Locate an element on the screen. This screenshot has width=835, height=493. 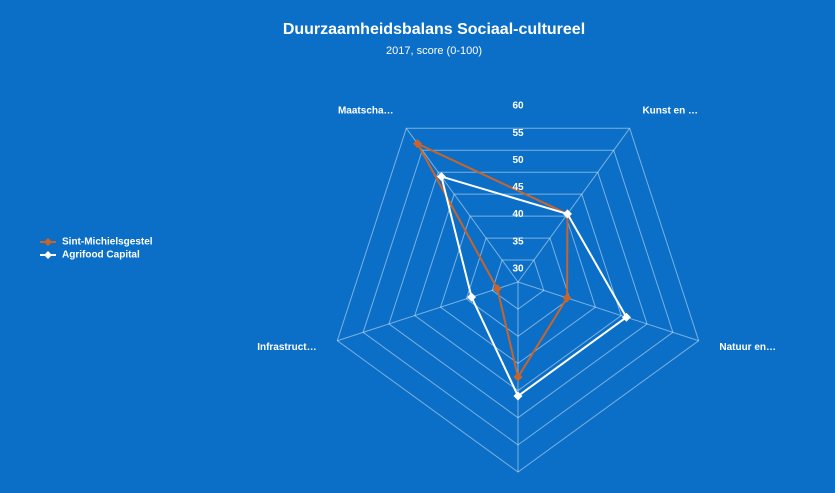
y-tick-label: 55 is located at coordinates (518, 133).